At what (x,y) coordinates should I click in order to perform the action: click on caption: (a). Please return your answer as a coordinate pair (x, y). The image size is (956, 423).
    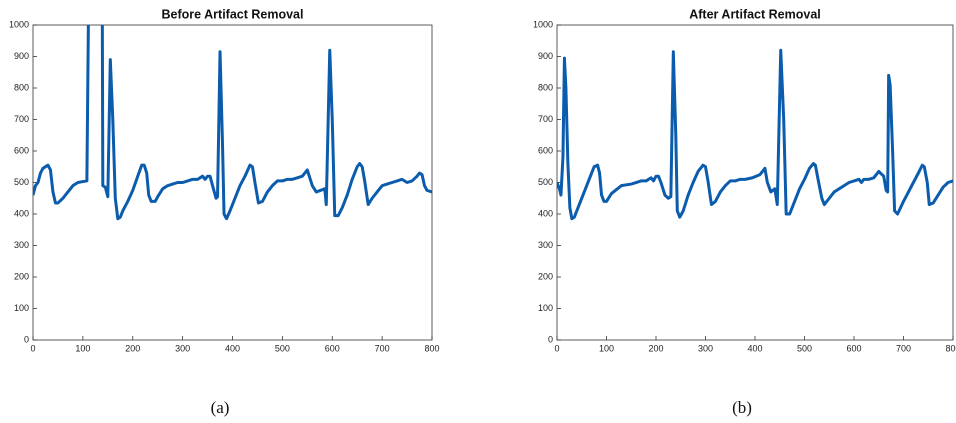
    Looking at the image, I should click on (220, 407).